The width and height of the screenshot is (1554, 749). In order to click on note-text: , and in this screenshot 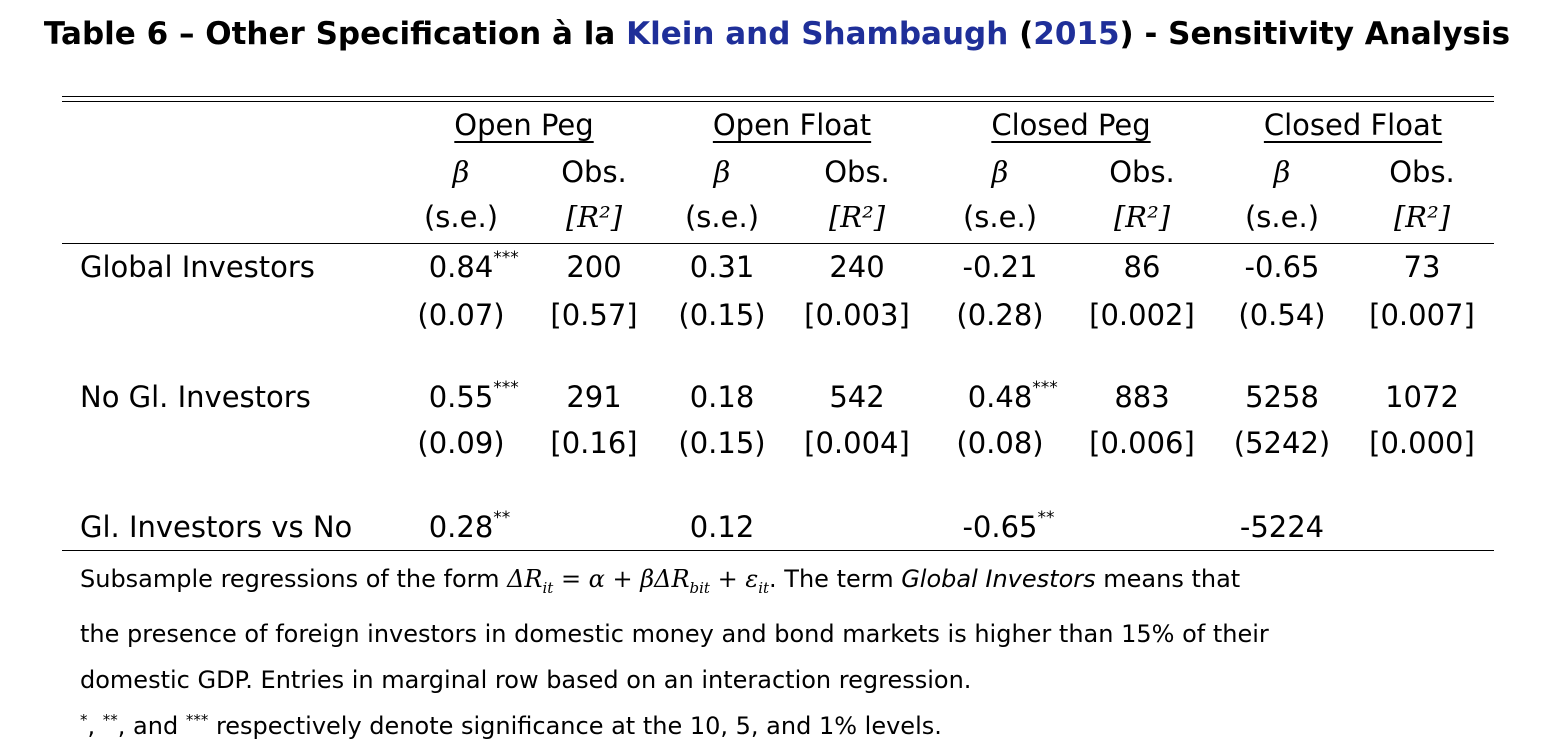, I will do `click(151, 725)`.